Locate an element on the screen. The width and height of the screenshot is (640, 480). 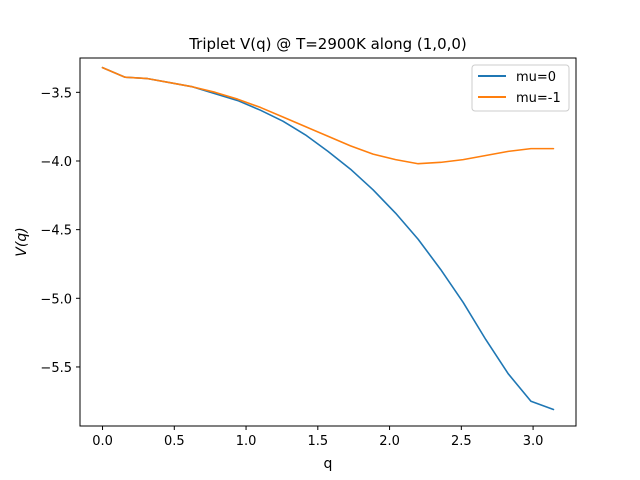
y-tick-label-2: −4.5 is located at coordinates (56, 231).